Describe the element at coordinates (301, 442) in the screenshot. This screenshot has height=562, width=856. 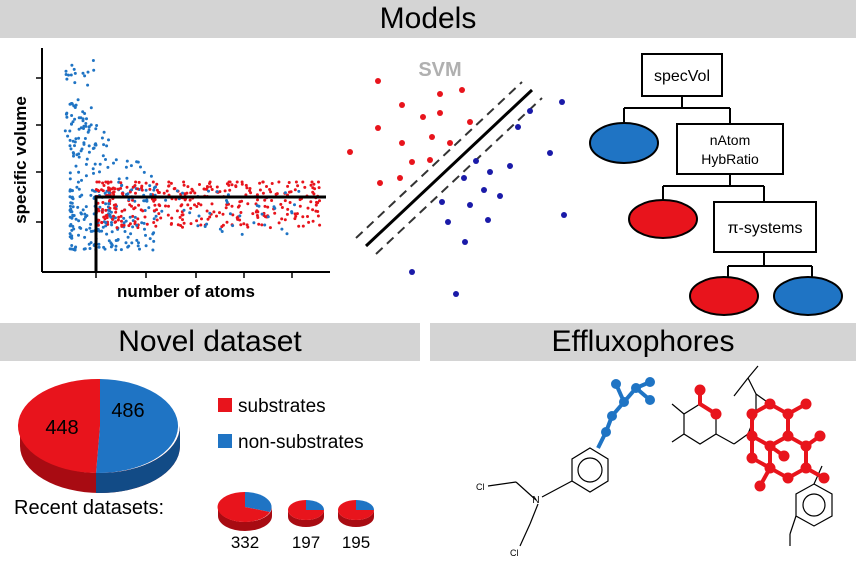
I see `legend-non-substrates: non-substrates` at that location.